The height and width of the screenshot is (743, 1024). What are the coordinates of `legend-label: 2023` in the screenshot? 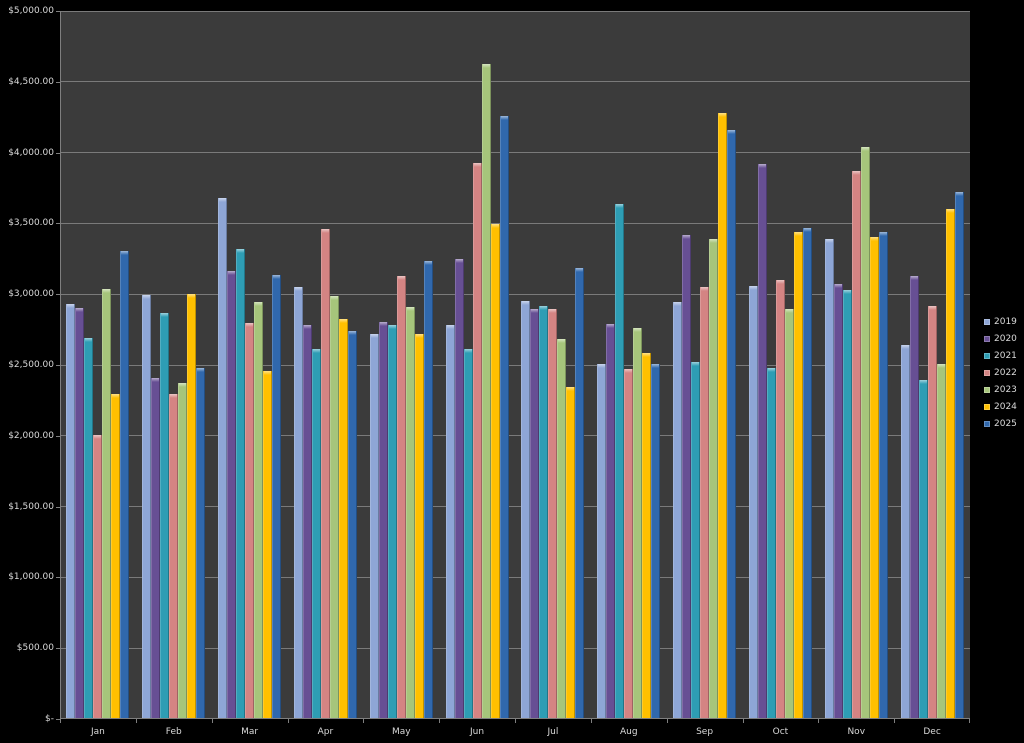 It's located at (1005, 389).